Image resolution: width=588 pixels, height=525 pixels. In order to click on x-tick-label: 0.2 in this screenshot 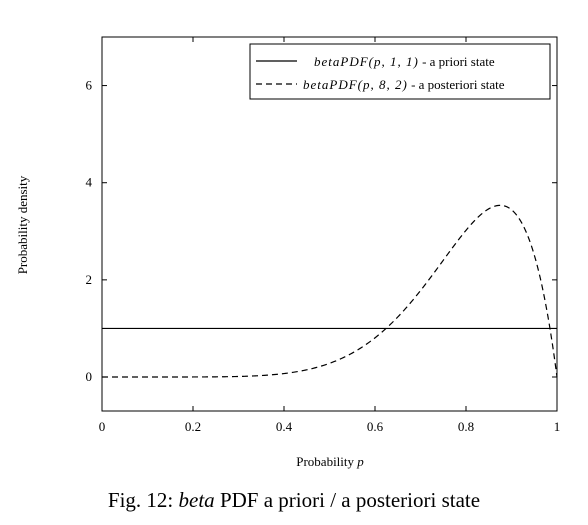, I will do `click(193, 426)`.